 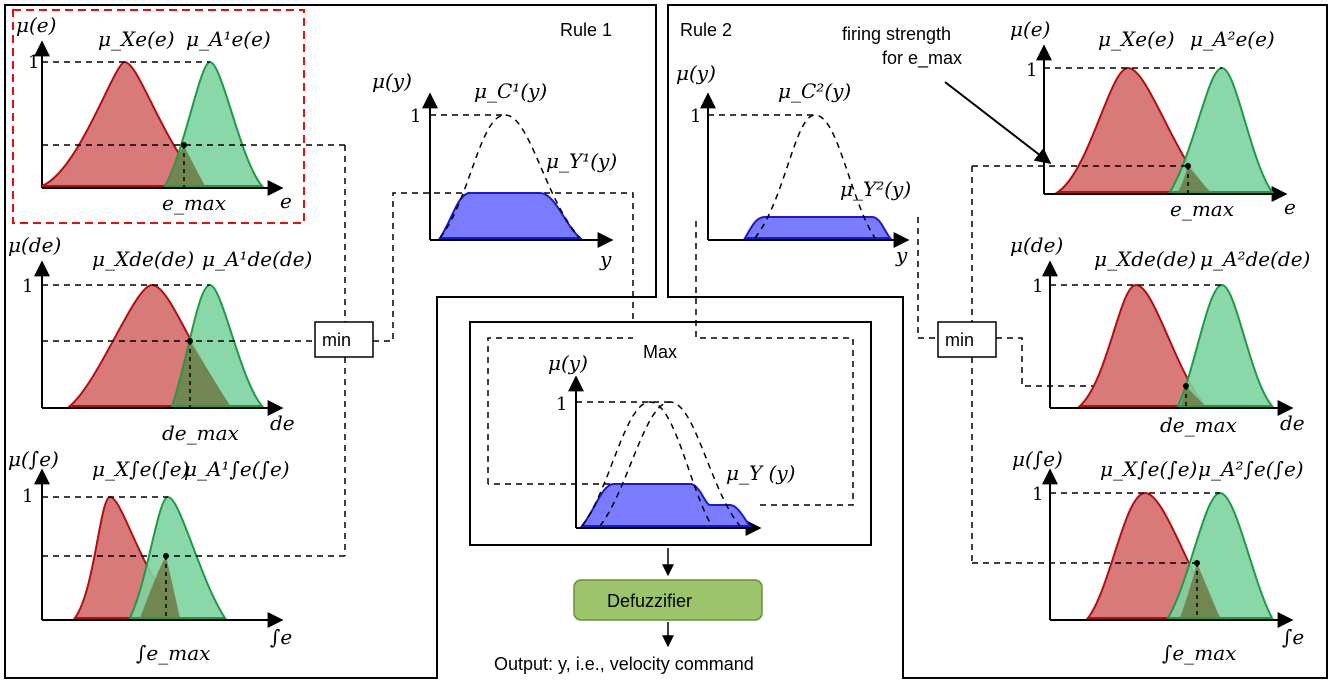 I want to click on green-curve, so click(x=214, y=123).